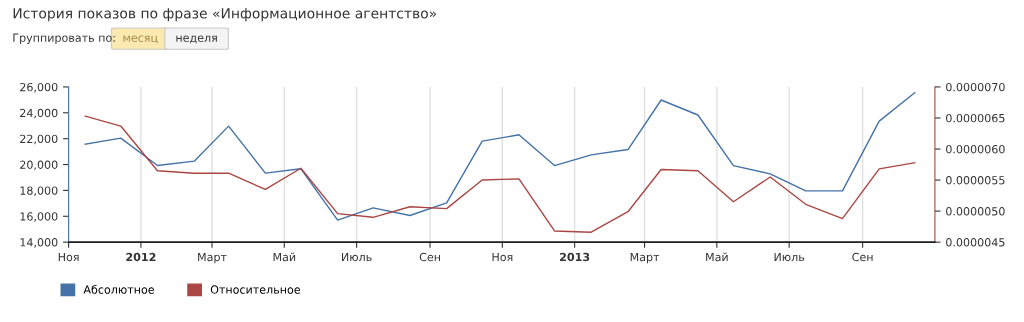  Describe the element at coordinates (975, 87) in the screenshot. I see `y2-tick-label: 0.0000070` at that location.